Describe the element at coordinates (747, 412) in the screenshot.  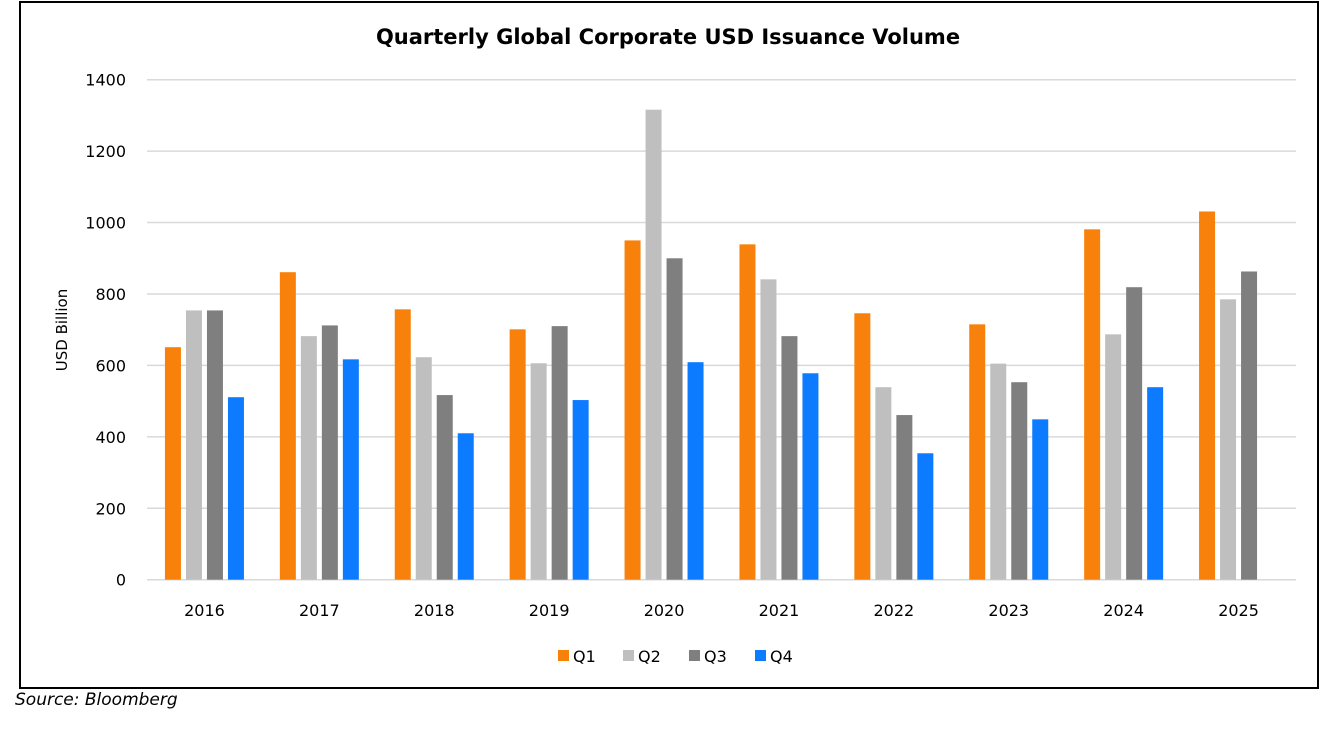
I see `bar-2021-Q1` at that location.